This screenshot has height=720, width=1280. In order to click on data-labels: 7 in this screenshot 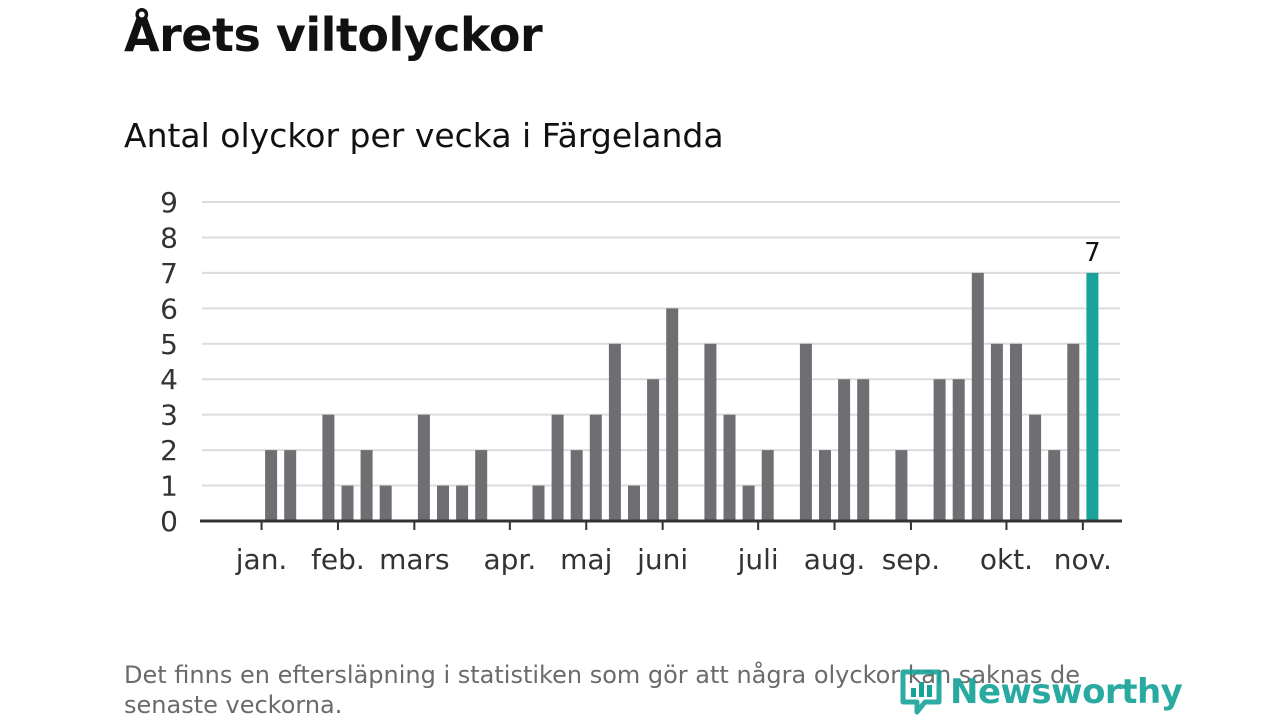, I will do `click(1092, 253)`.